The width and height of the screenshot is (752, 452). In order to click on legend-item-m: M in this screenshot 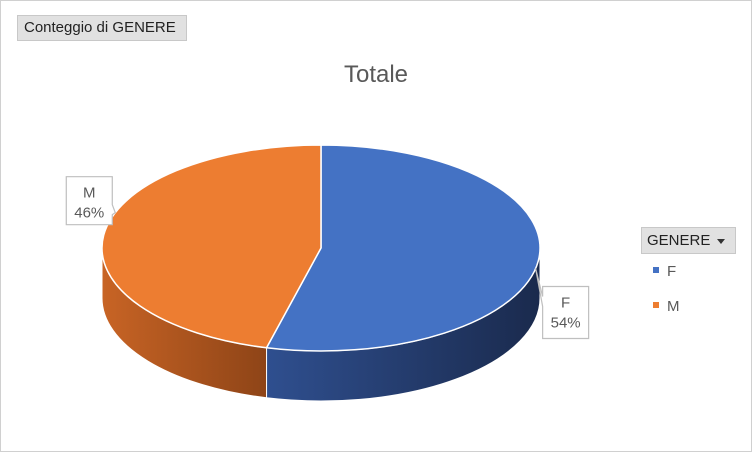, I will do `click(666, 306)`.